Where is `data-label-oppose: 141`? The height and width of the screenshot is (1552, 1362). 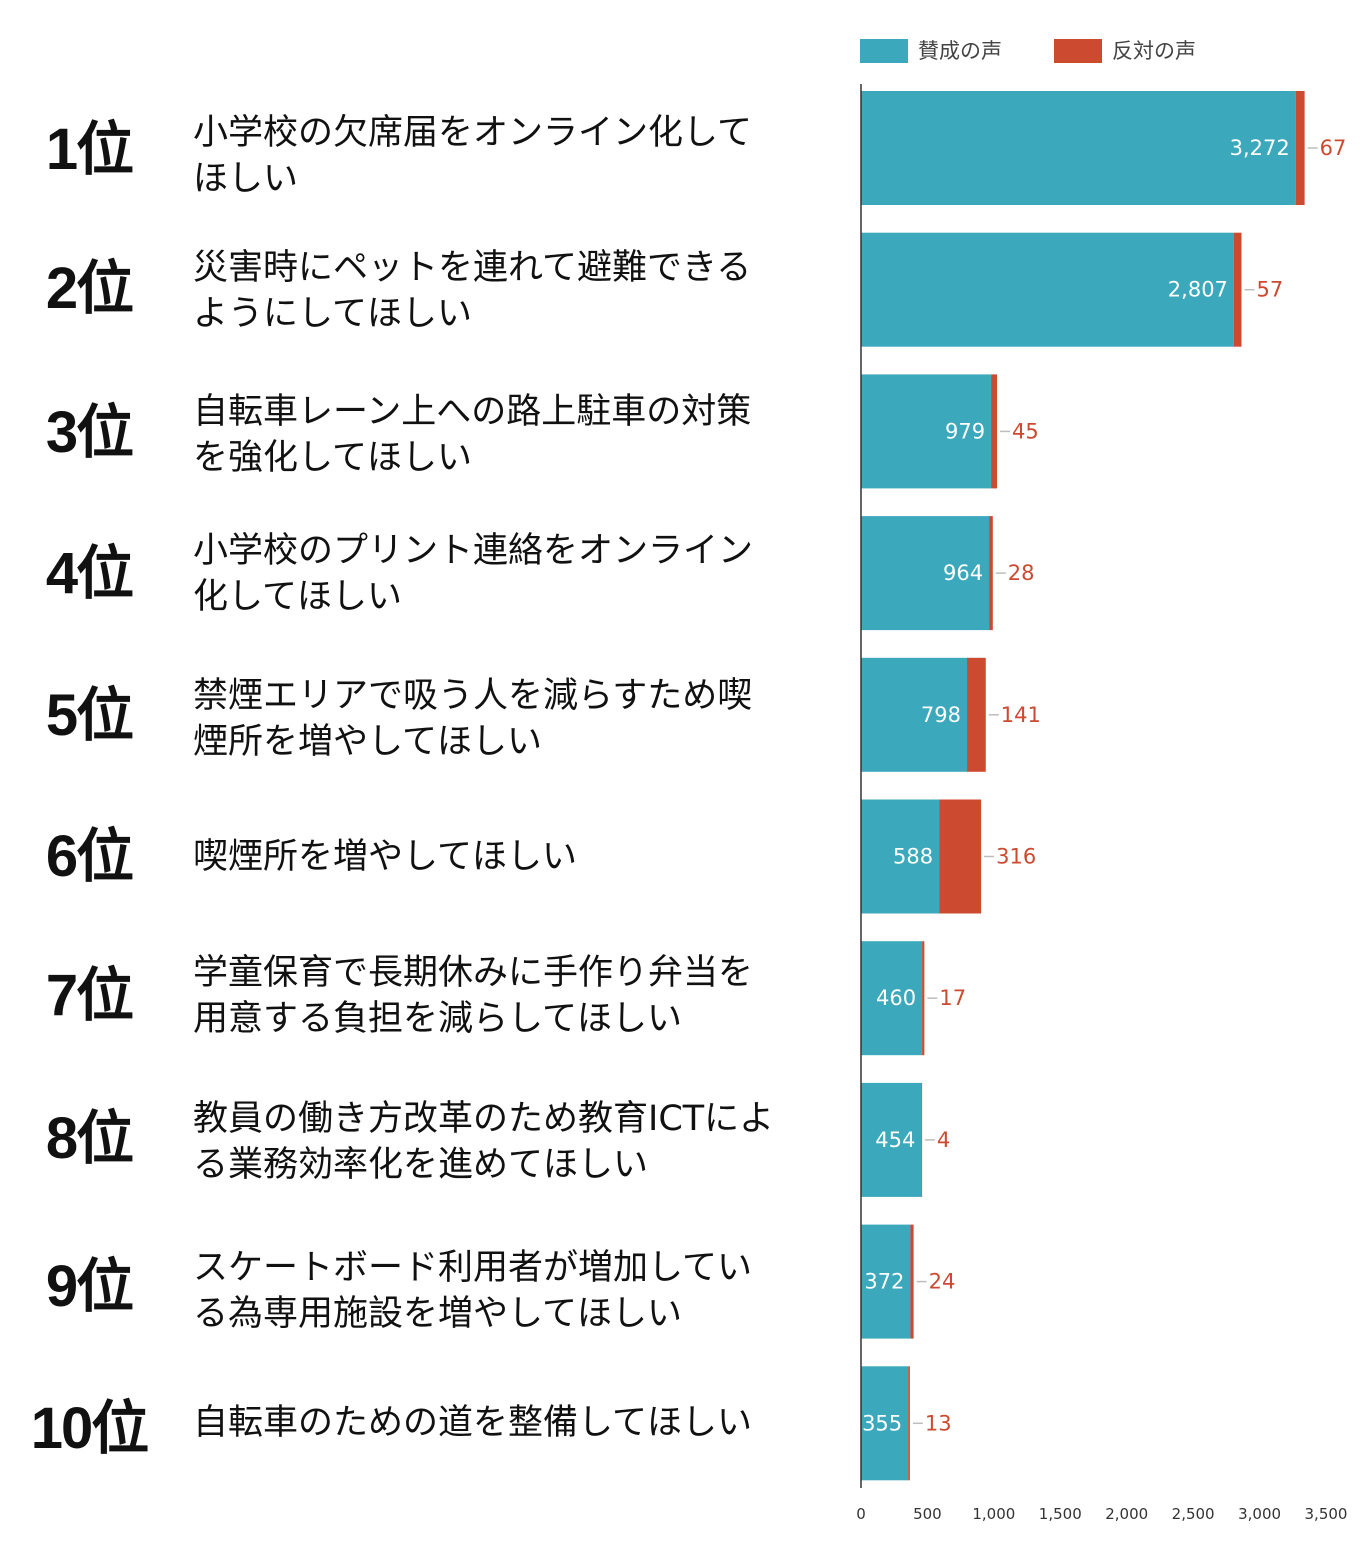
data-label-oppose: 141 is located at coordinates (1021, 715).